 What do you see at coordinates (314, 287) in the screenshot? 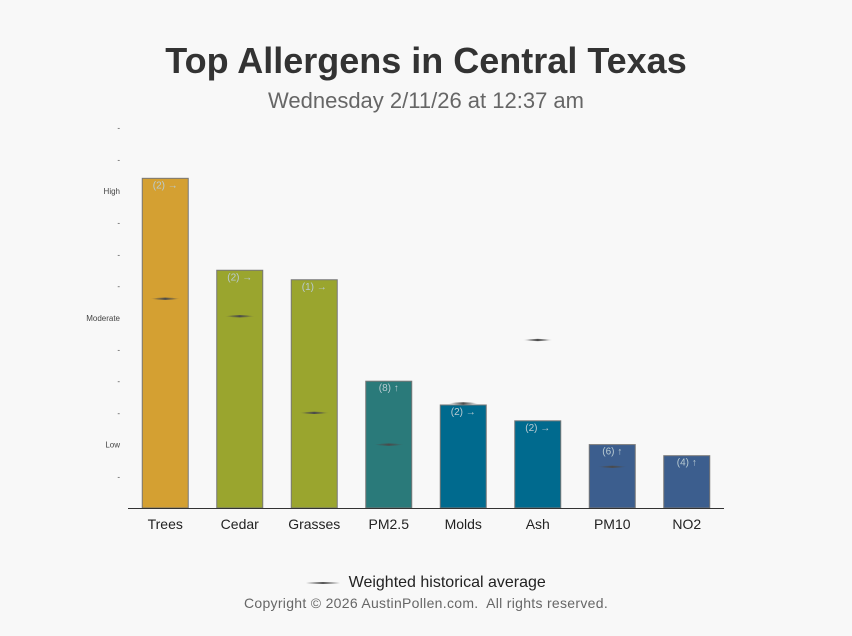
I see `bar-value-label: (1) →` at bounding box center [314, 287].